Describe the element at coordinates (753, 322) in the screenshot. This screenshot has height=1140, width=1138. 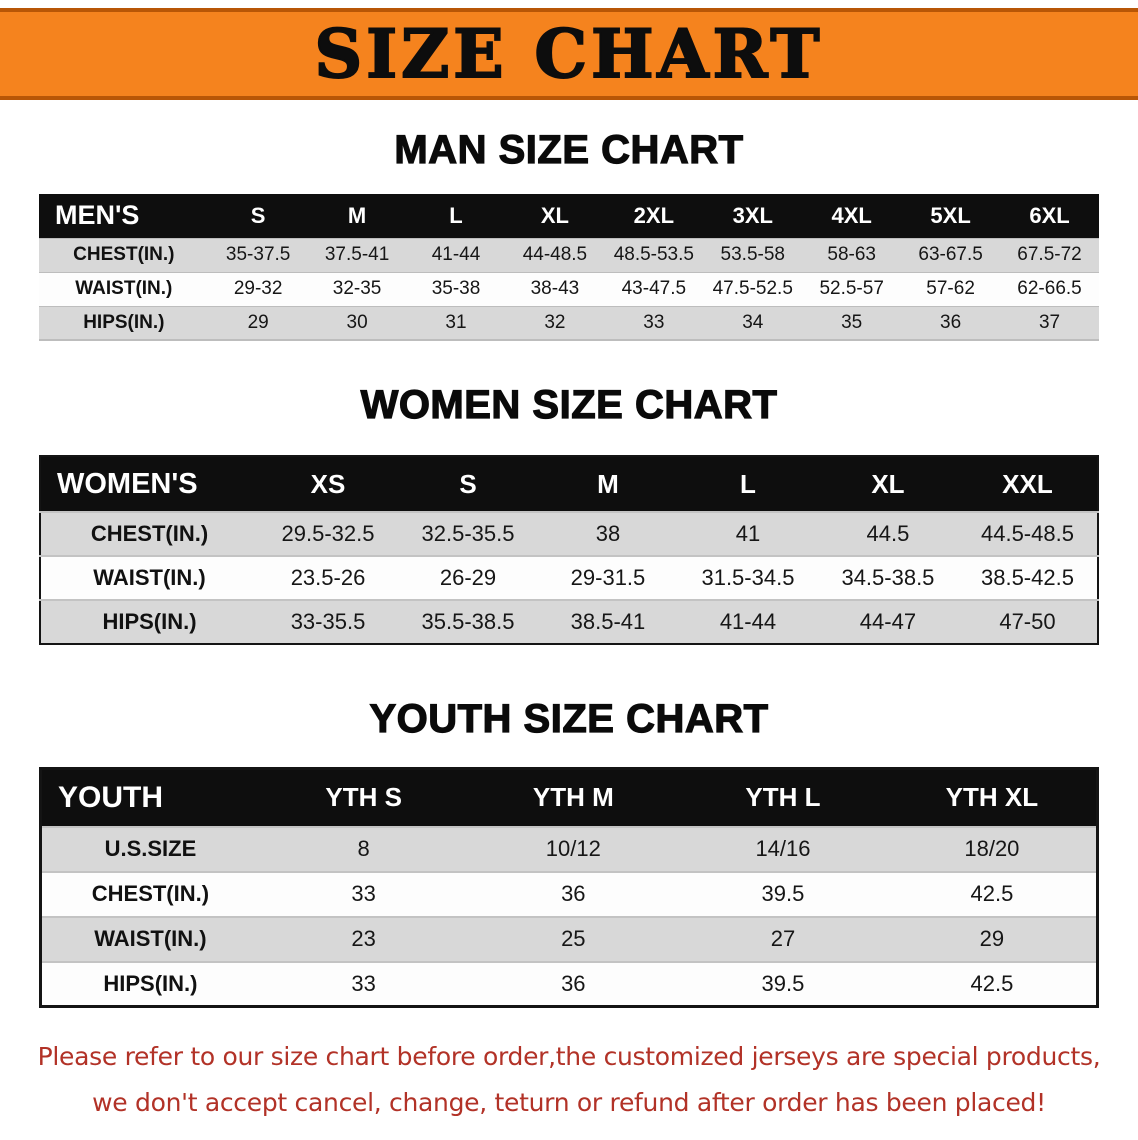
I see `measurement-value: 34` at that location.